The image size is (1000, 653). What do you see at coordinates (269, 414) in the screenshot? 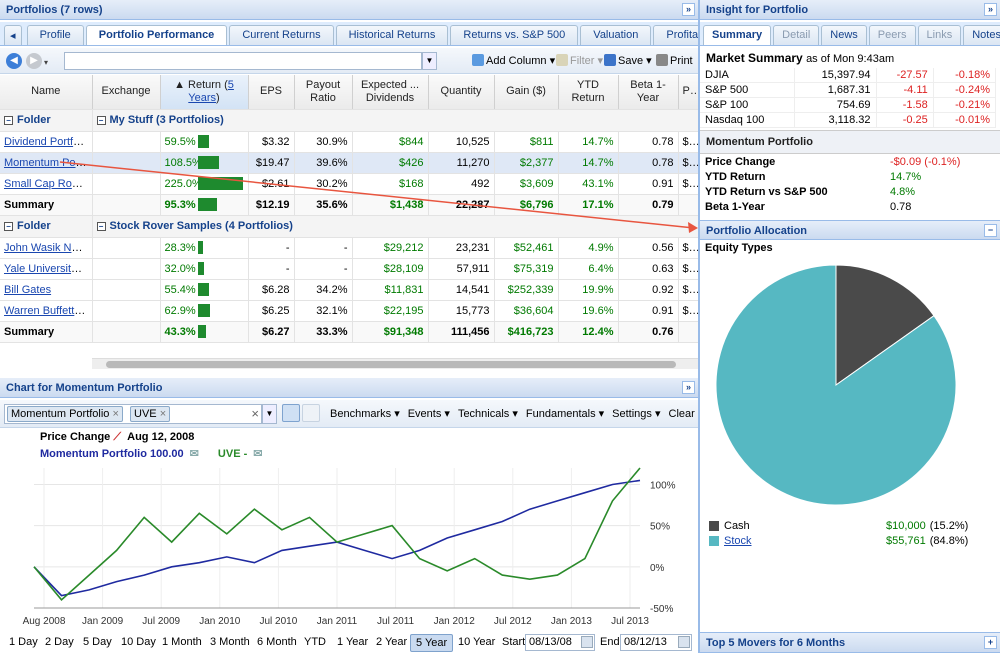
I see `symbol-dropdown-icon: ▼` at bounding box center [269, 414].